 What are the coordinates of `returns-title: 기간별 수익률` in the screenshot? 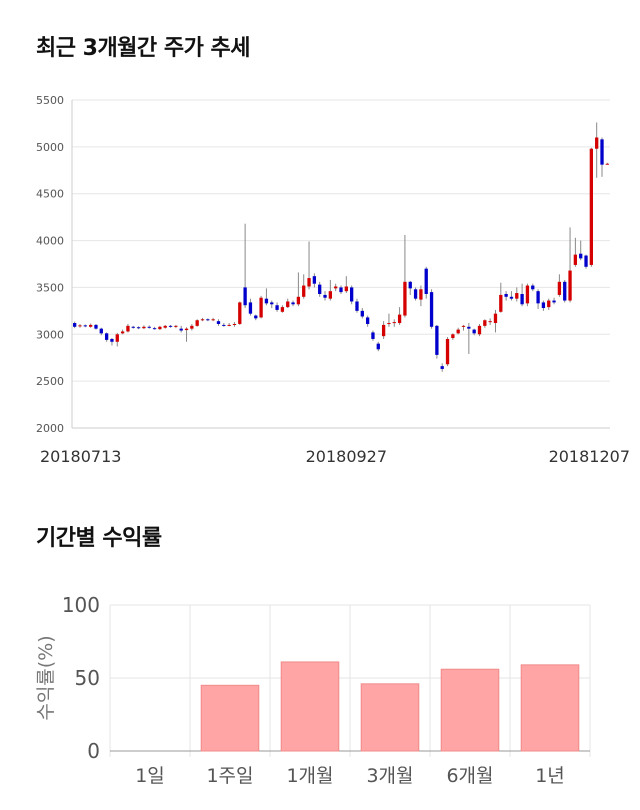 It's located at (99, 538).